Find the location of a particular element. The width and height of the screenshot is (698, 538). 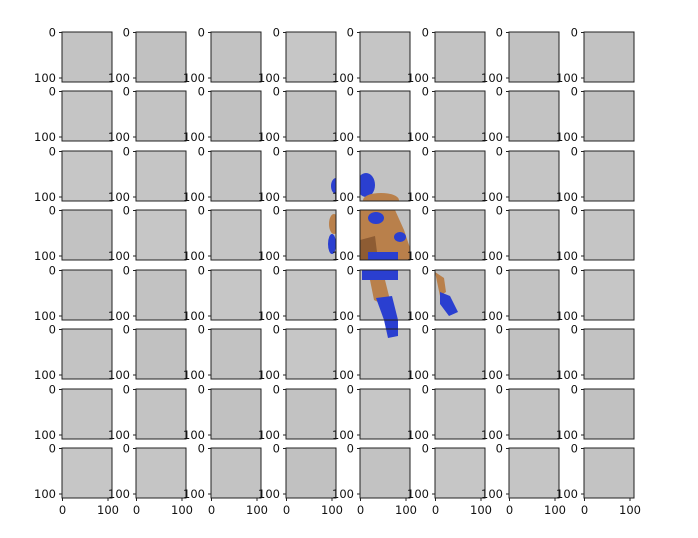

figure-piece-arm-left is located at coordinates (332, 234).